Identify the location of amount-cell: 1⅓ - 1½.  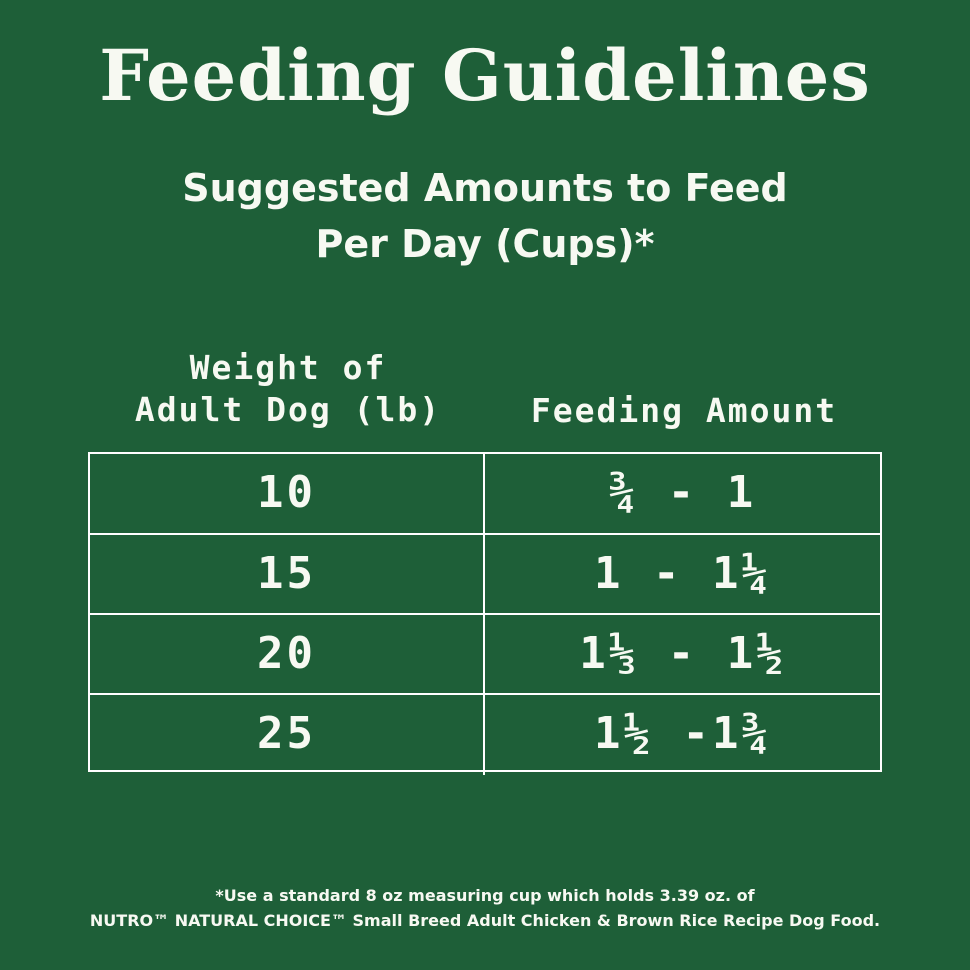
(682, 653).